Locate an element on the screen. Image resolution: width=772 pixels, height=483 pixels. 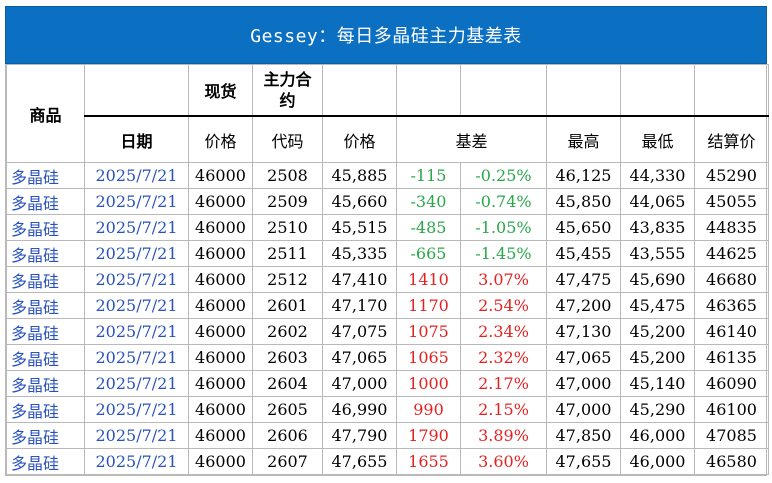
high-cell: 47,850 is located at coordinates (583, 435).